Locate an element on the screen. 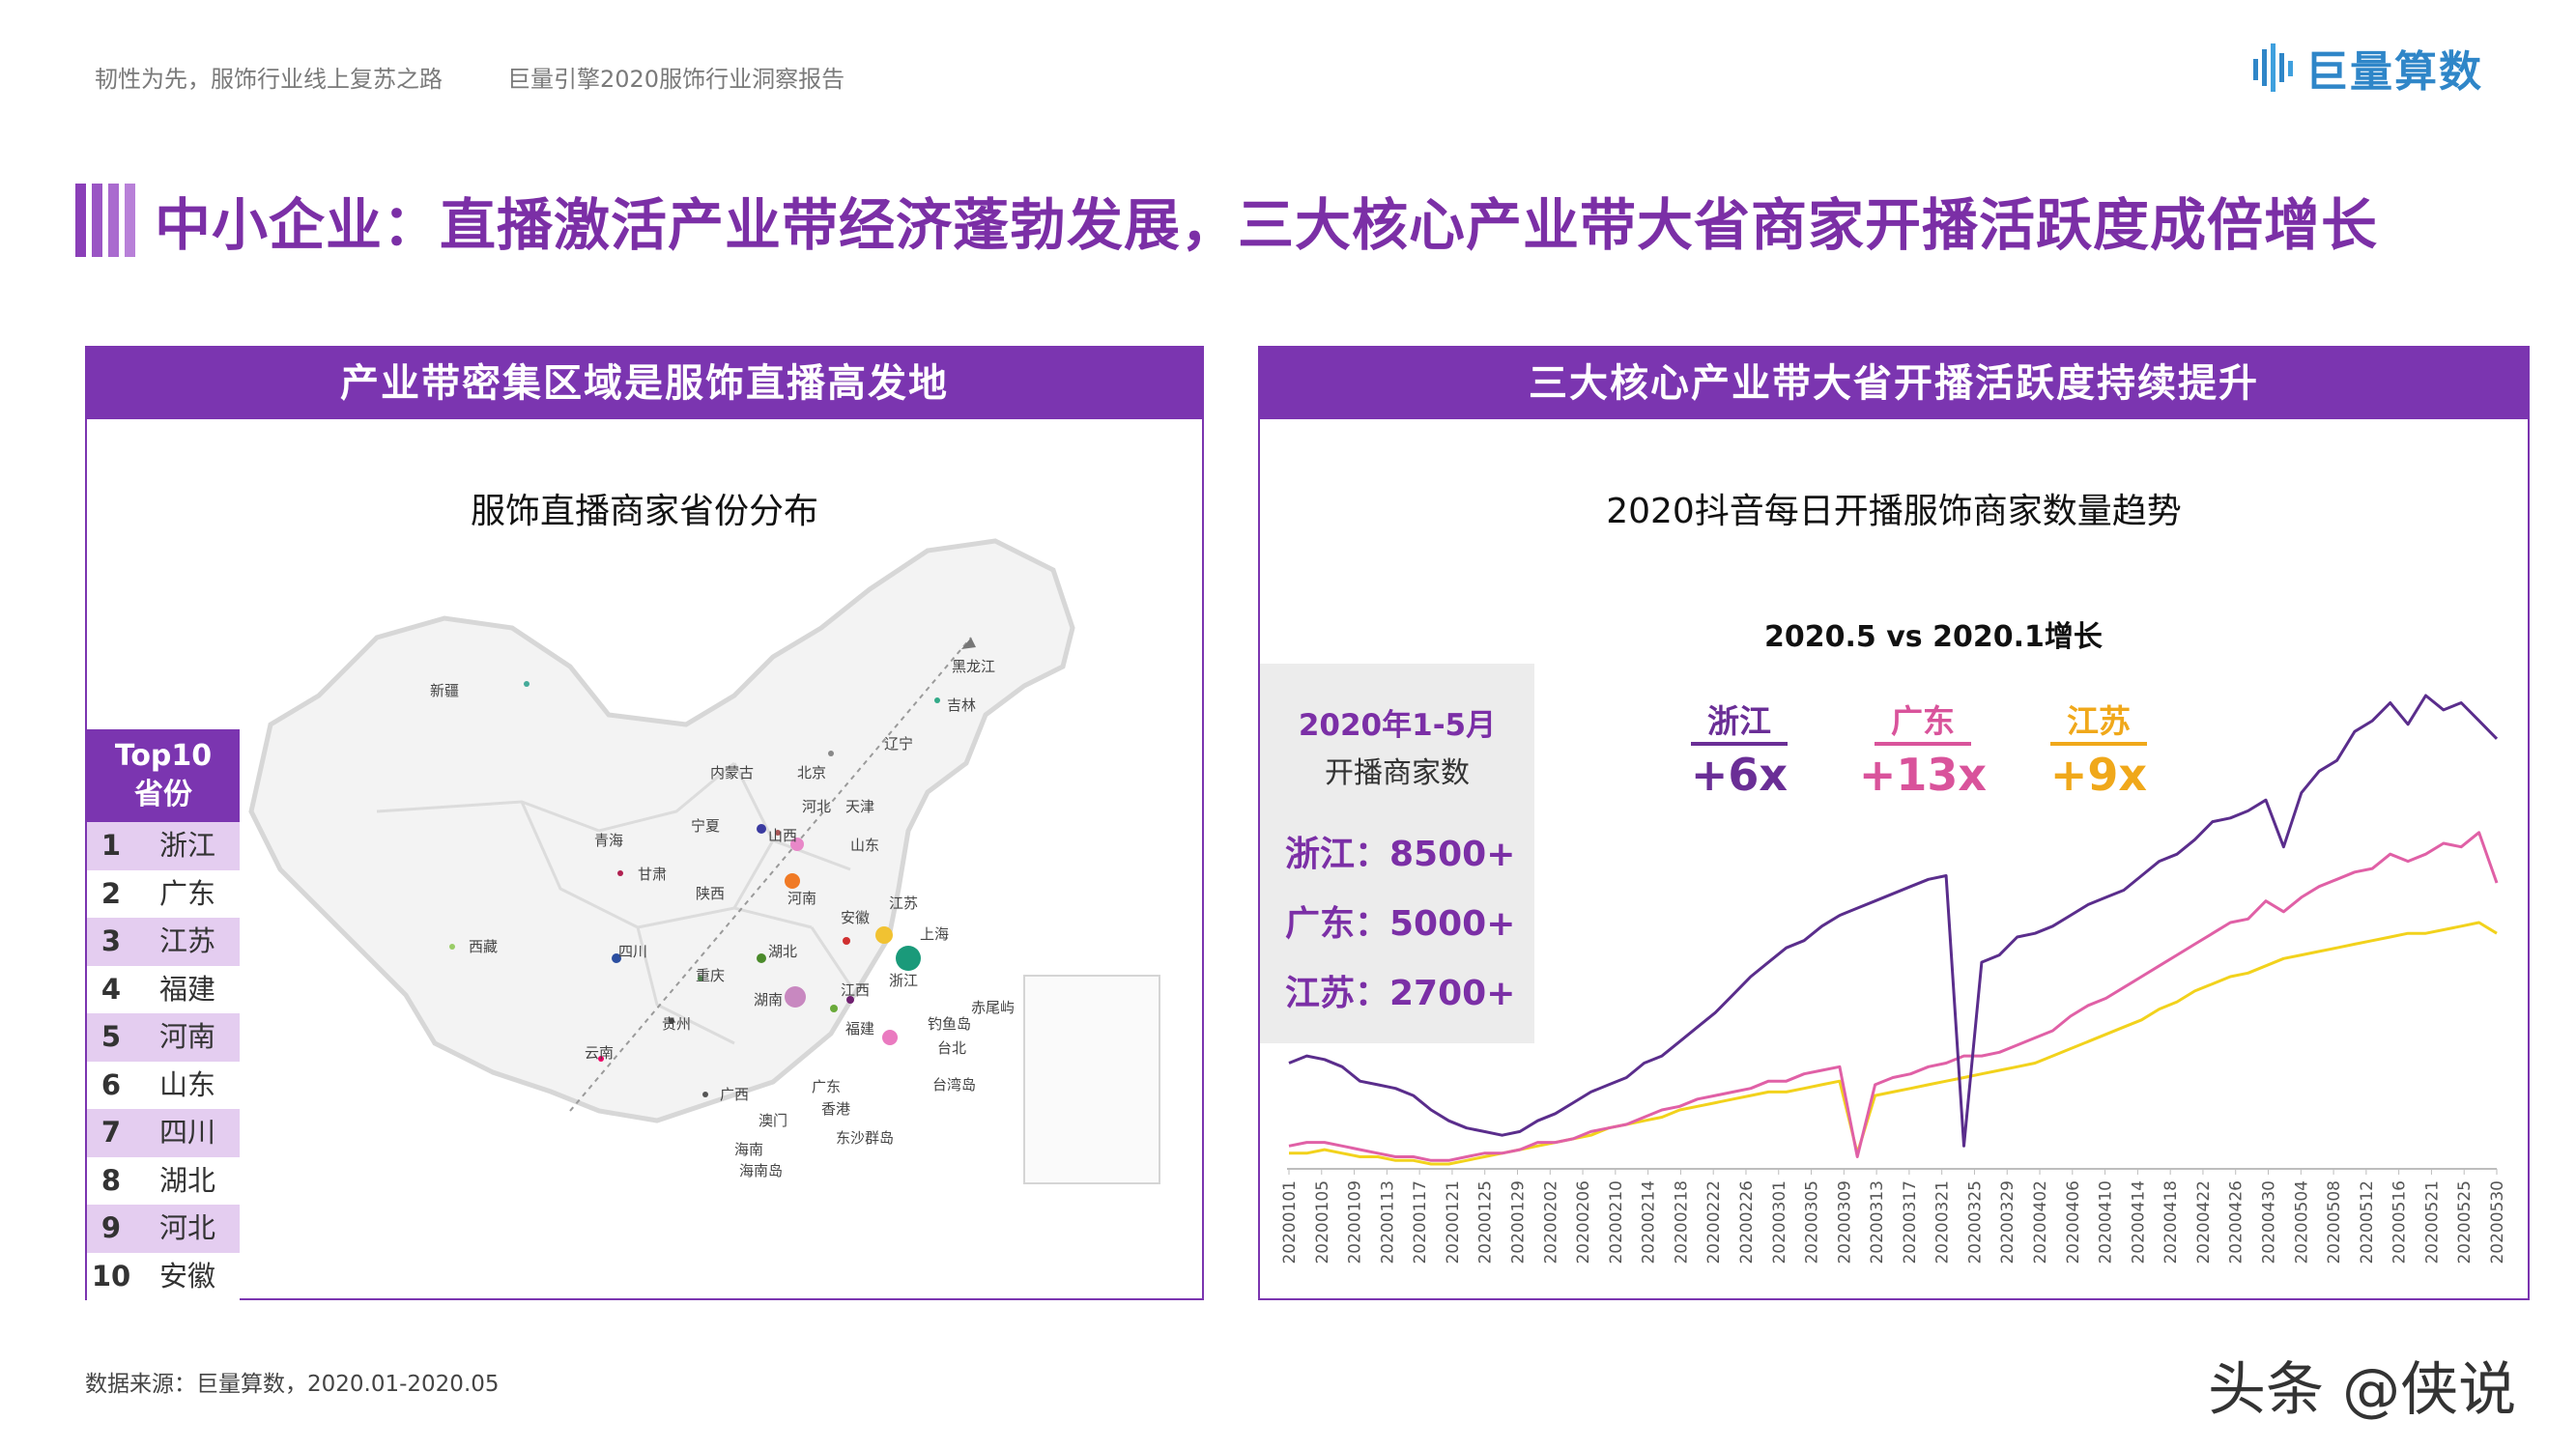  x-tick-label: 20200202 is located at coordinates (1551, 1222).